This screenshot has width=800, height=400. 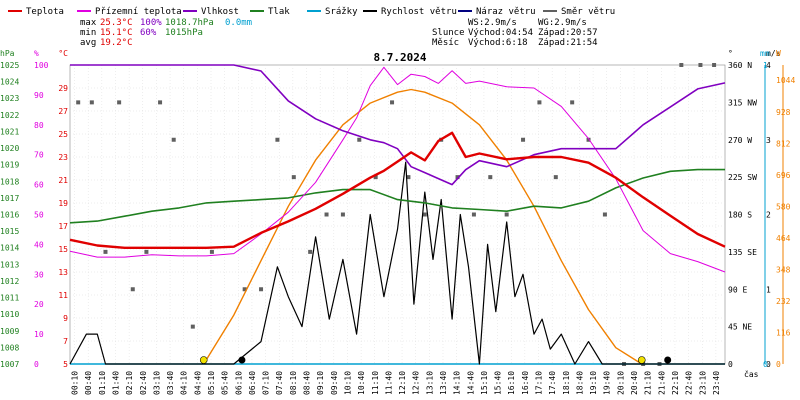 I want to click on sun_power-tick-label: 0, so click(x=778, y=364).